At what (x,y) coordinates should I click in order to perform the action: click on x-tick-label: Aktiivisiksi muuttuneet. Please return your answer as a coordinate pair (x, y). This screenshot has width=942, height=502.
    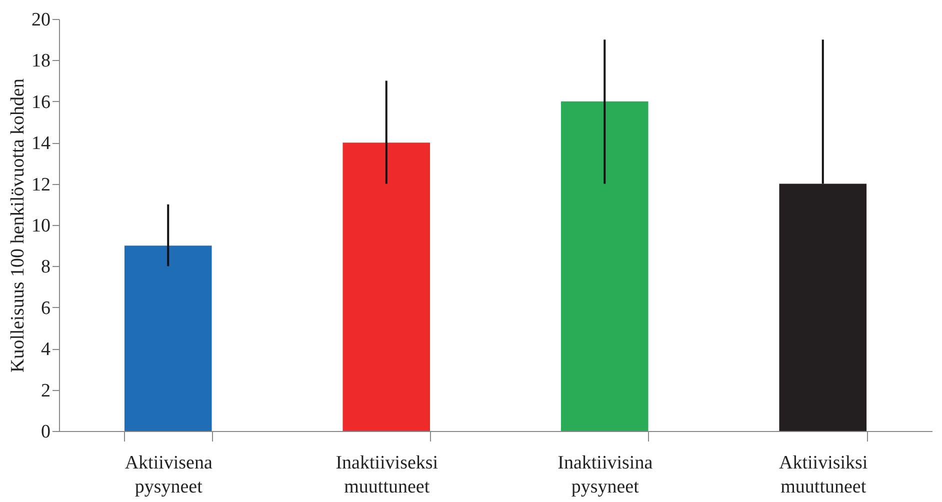
    Looking at the image, I should click on (823, 475).